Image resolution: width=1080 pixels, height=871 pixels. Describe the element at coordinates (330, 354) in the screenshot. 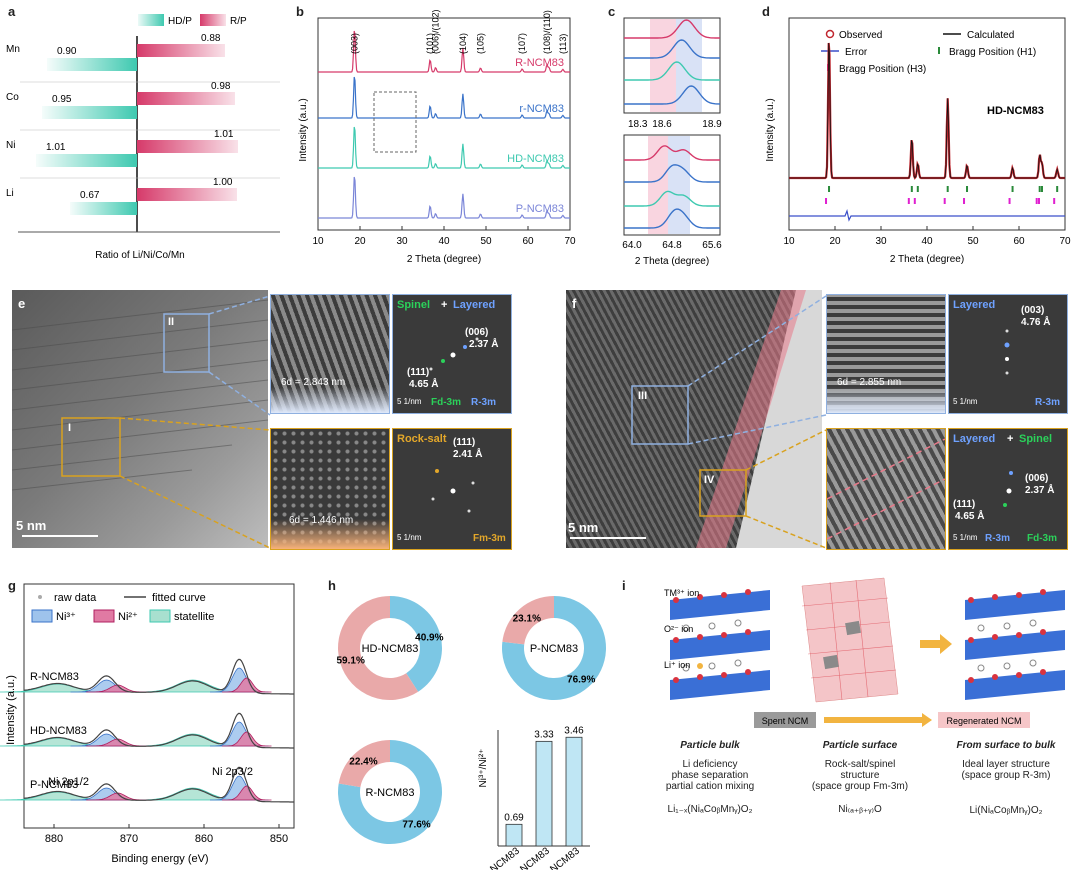

I see `e-inset-II: 6d = 2.843 nm` at that location.